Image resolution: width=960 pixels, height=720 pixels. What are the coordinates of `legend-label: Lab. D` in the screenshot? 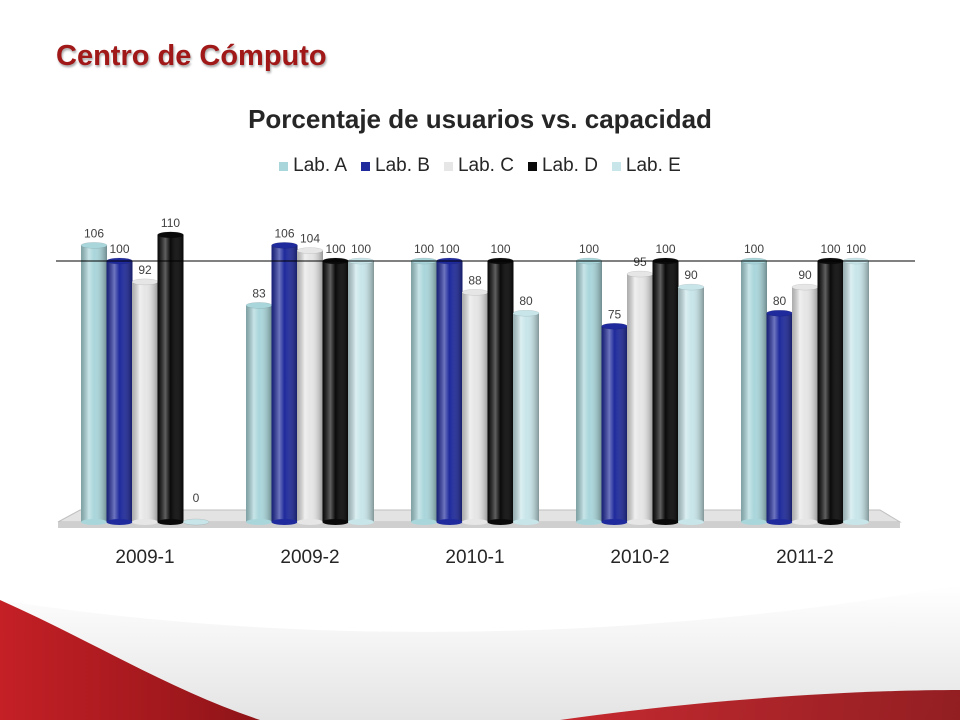 It's located at (569, 165).